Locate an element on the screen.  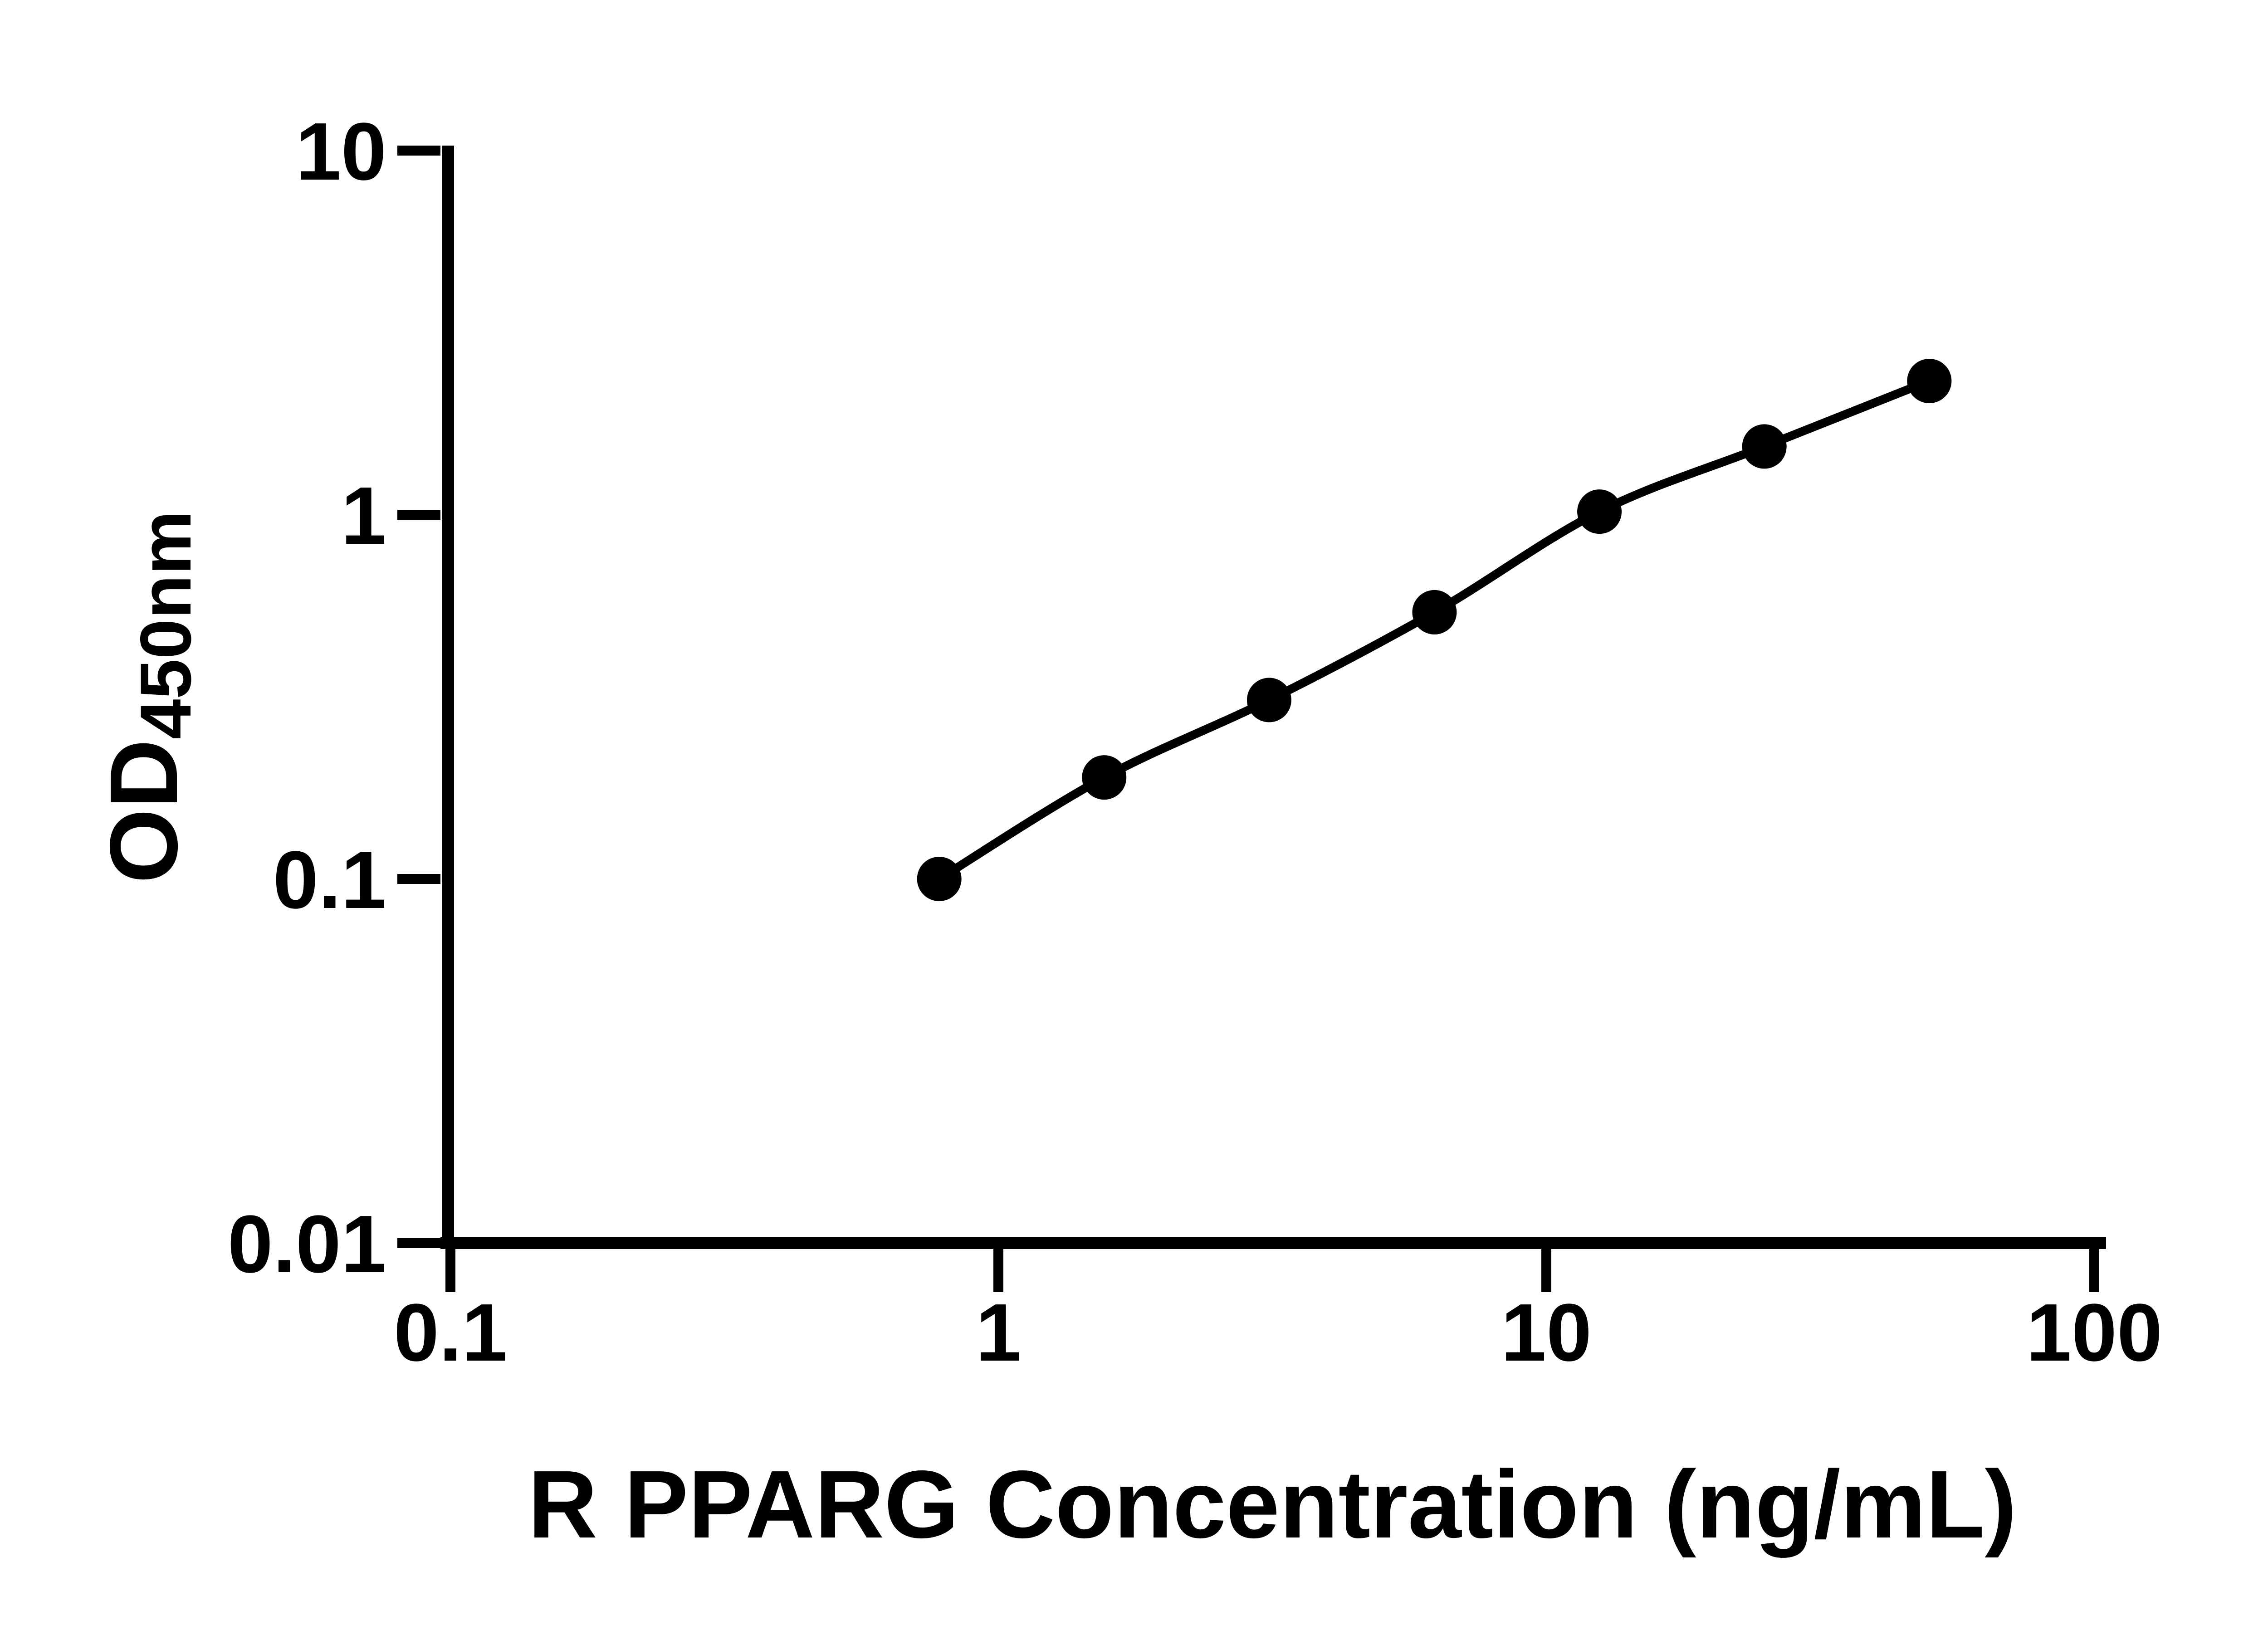
y-axis-title-subscript: 450nm is located at coordinates (165, 625).